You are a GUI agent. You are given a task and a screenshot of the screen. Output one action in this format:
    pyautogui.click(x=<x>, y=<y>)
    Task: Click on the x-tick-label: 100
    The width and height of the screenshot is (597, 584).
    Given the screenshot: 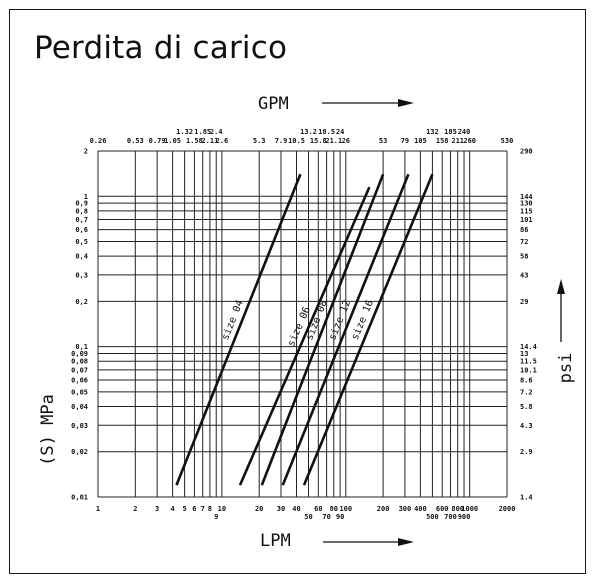 What is the action you would take?
    pyautogui.click(x=345, y=509)
    